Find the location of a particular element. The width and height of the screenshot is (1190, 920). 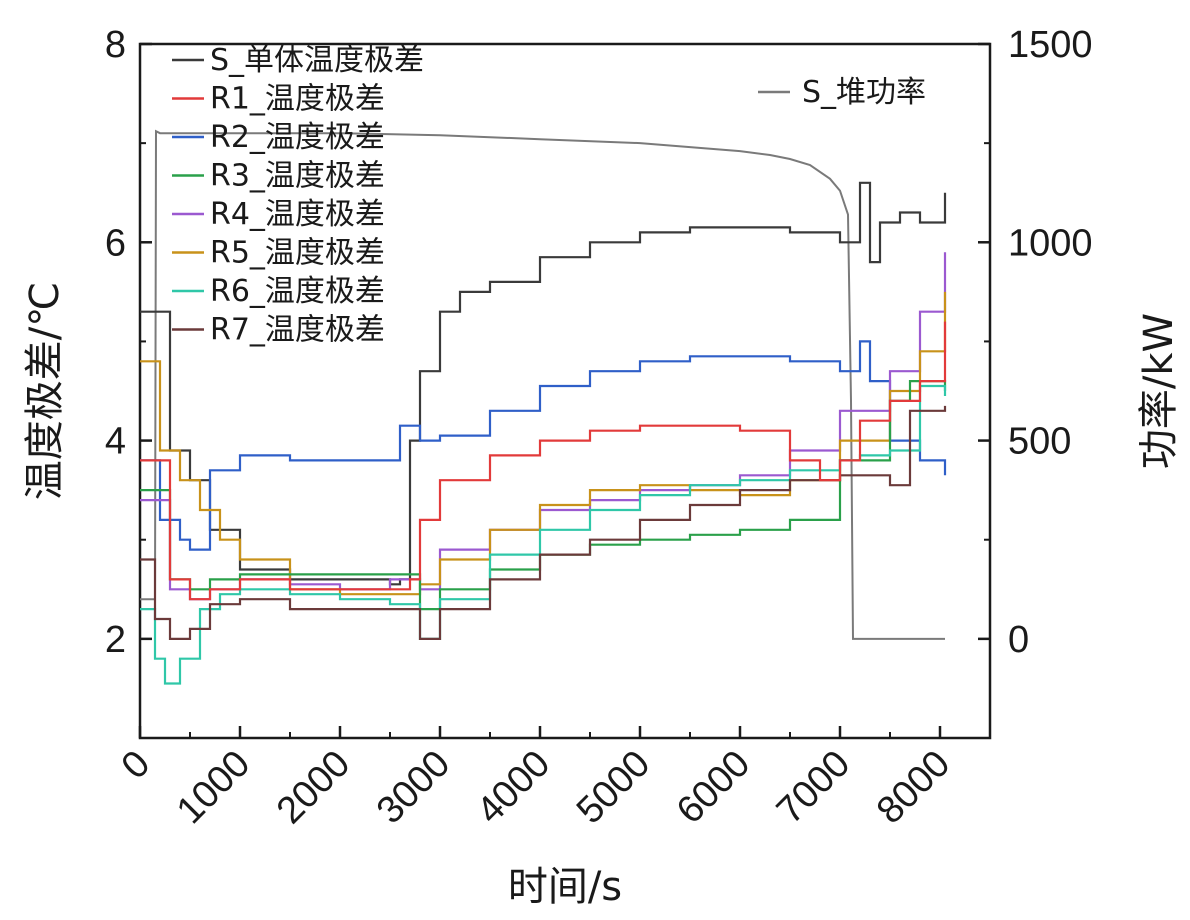

x-tick-label: 5000 is located at coordinates (613, 787).